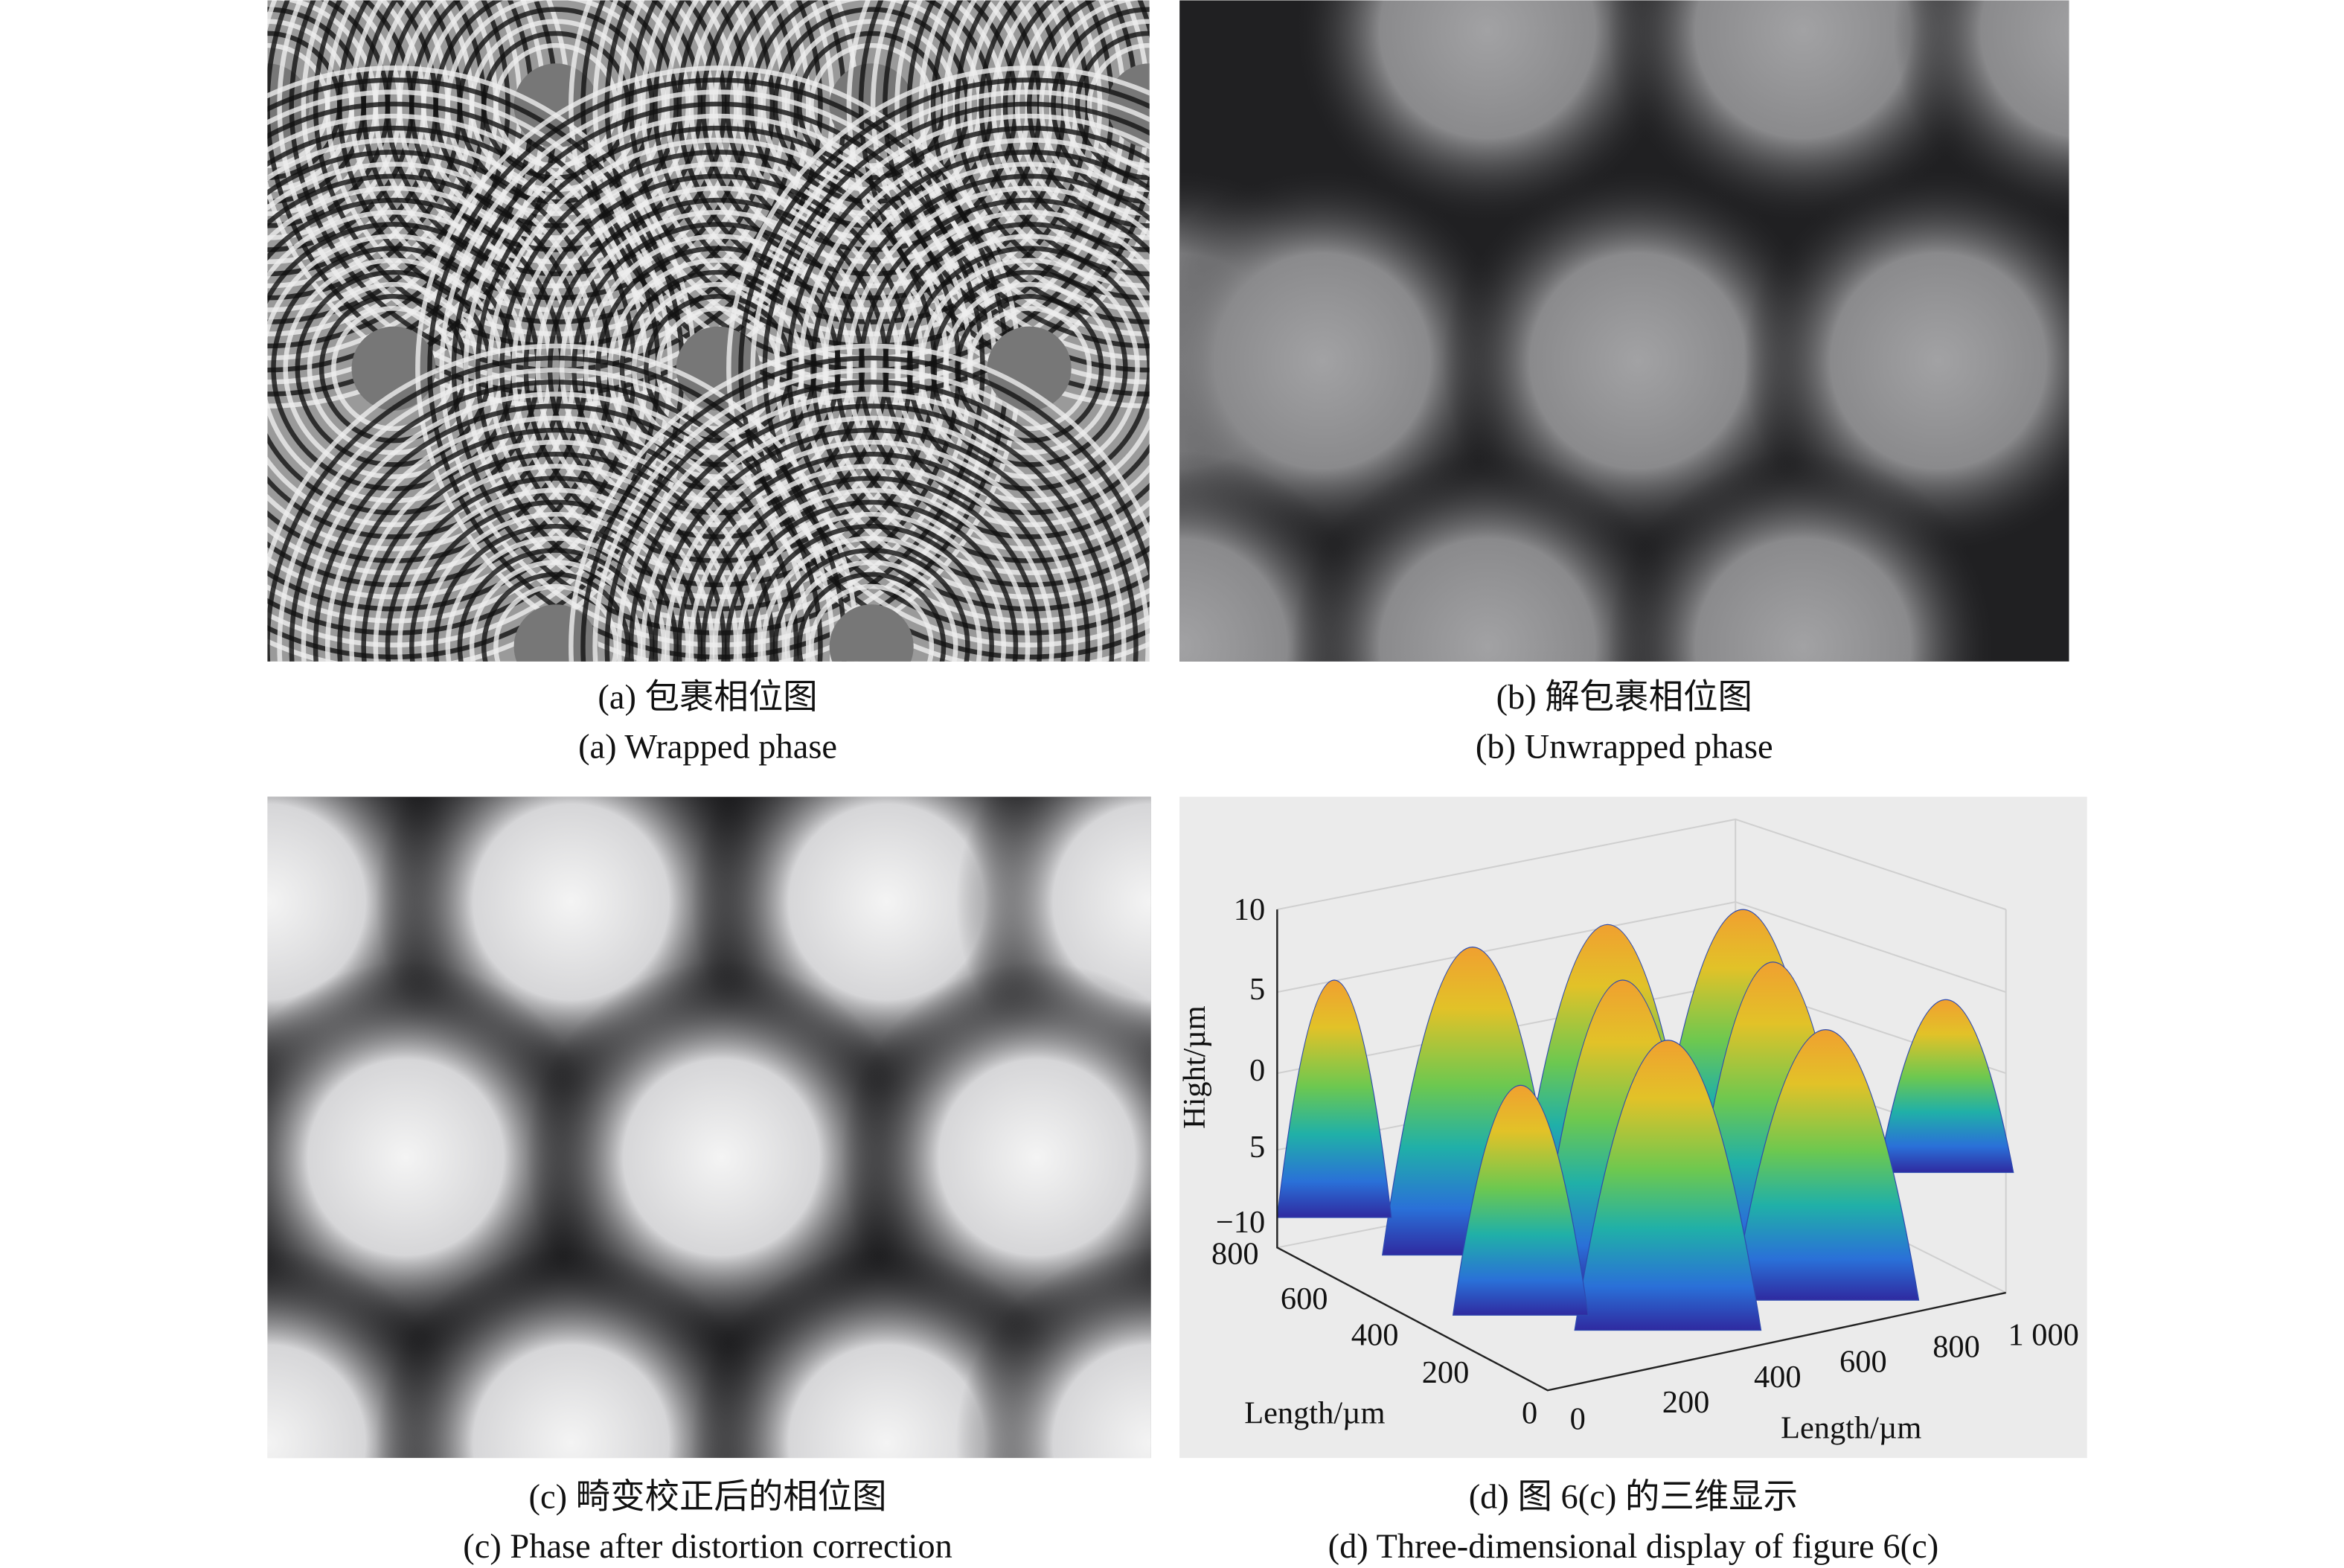  I want to click on x-tick-label: 600, so click(1863, 1362).